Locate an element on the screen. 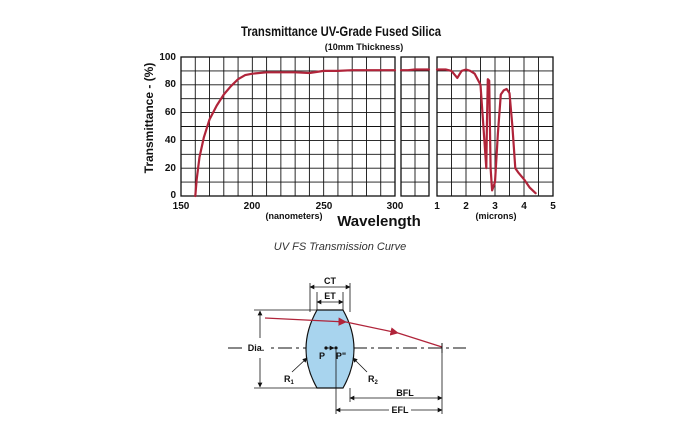  x-unit-label-uv: (nanometers) is located at coordinates (293, 216).